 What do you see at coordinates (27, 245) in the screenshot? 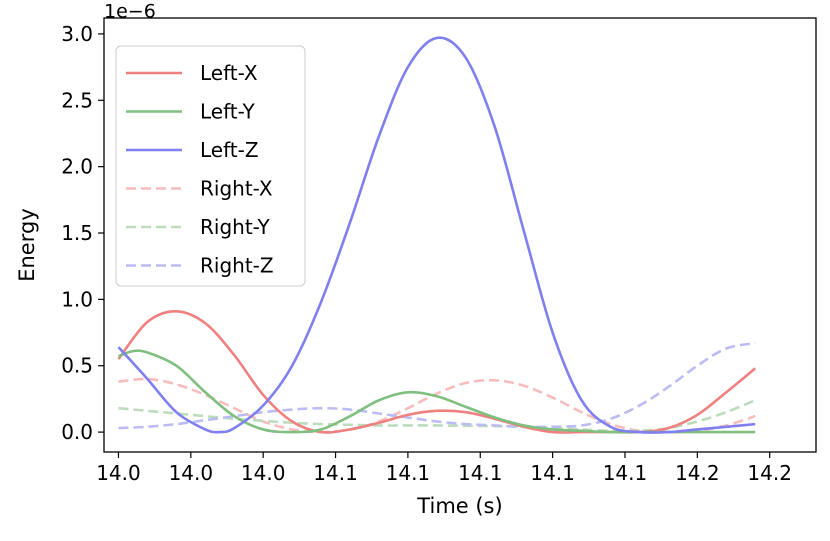
I see `y-axis-label: Energy` at bounding box center [27, 245].